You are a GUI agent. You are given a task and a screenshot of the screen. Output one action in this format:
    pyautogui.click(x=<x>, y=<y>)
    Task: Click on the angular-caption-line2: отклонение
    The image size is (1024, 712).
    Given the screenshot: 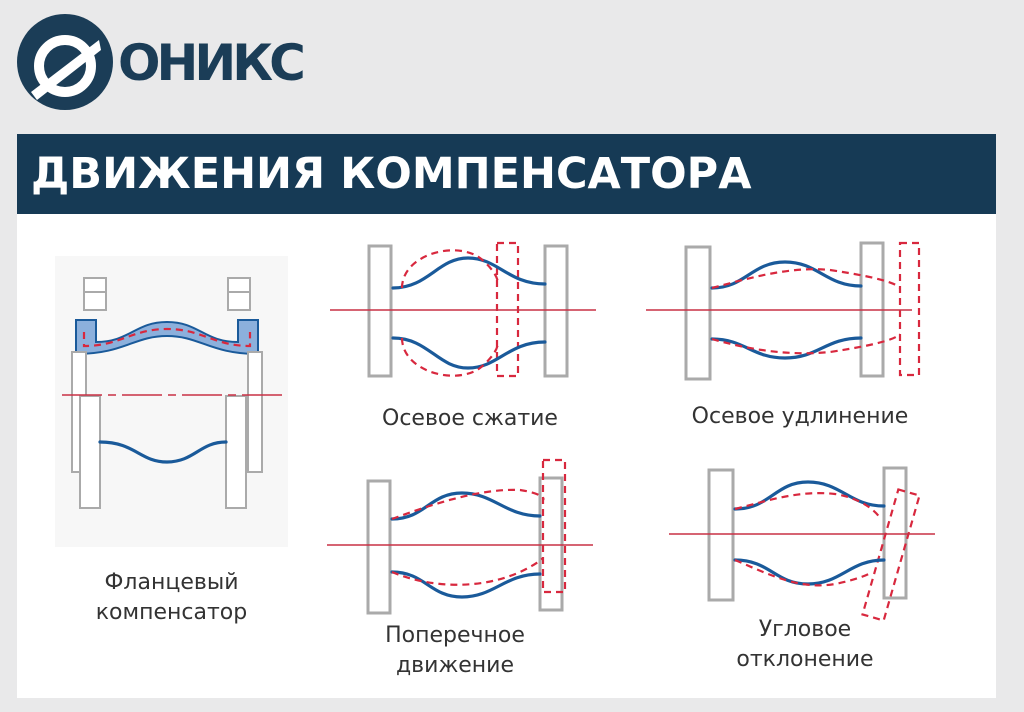 What is the action you would take?
    pyautogui.click(x=805, y=659)
    